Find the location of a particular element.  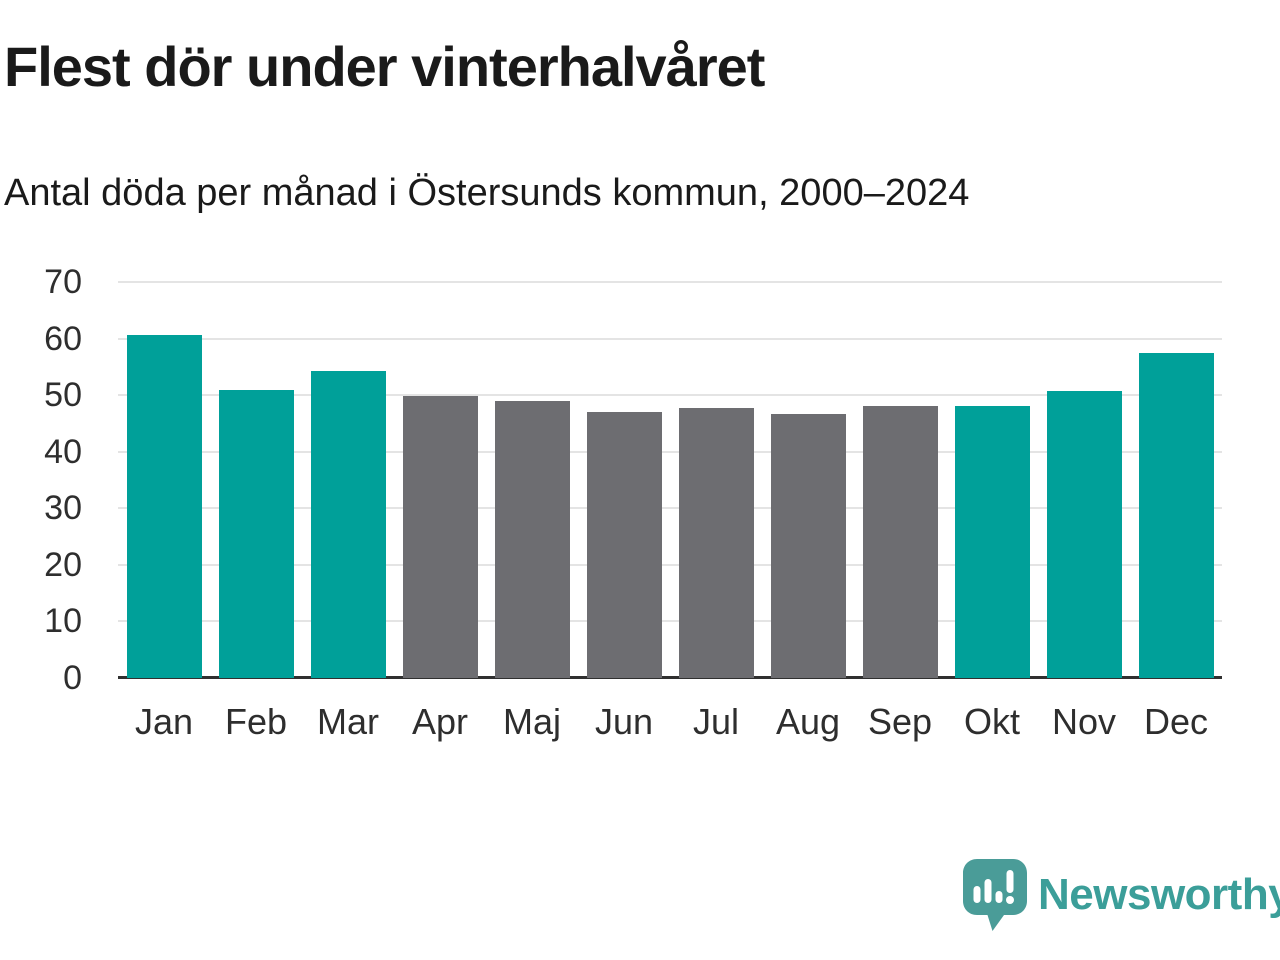

bar-jun is located at coordinates (624, 544).